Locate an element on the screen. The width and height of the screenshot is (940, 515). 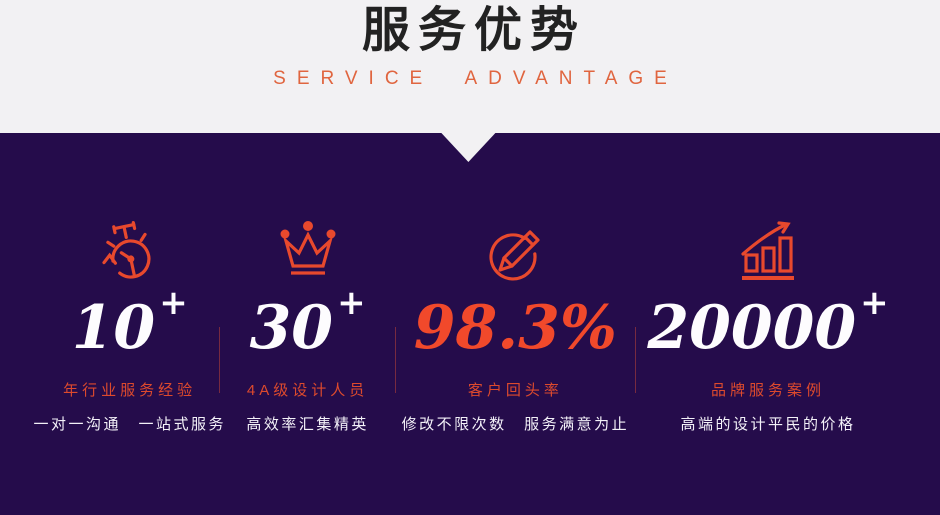
stat-card-brand-cases: 20000 + 品牌服务案例 高端的设计平民的价格 is located at coordinates (768, 324).